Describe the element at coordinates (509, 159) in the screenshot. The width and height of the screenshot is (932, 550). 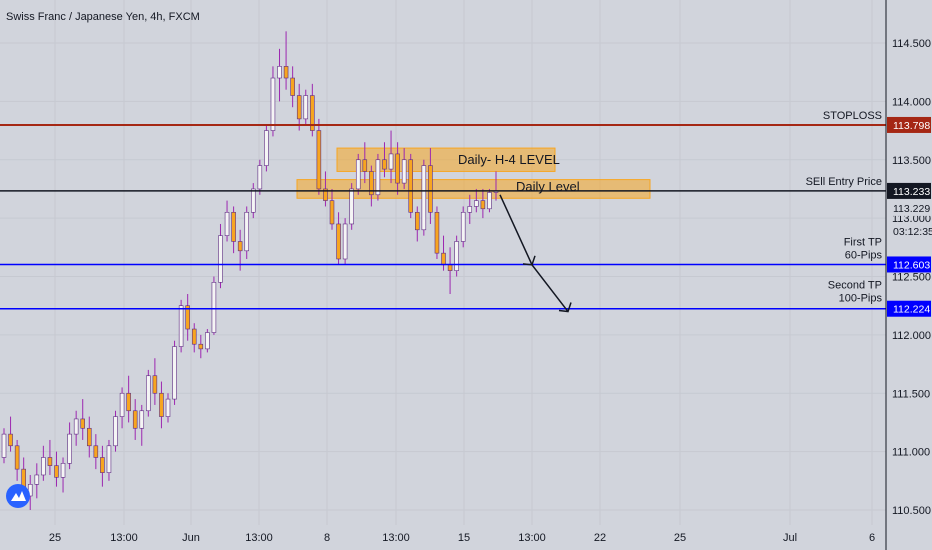
I see `daily-h4-zone-label: Daily- H-4 LEVEL` at that location.